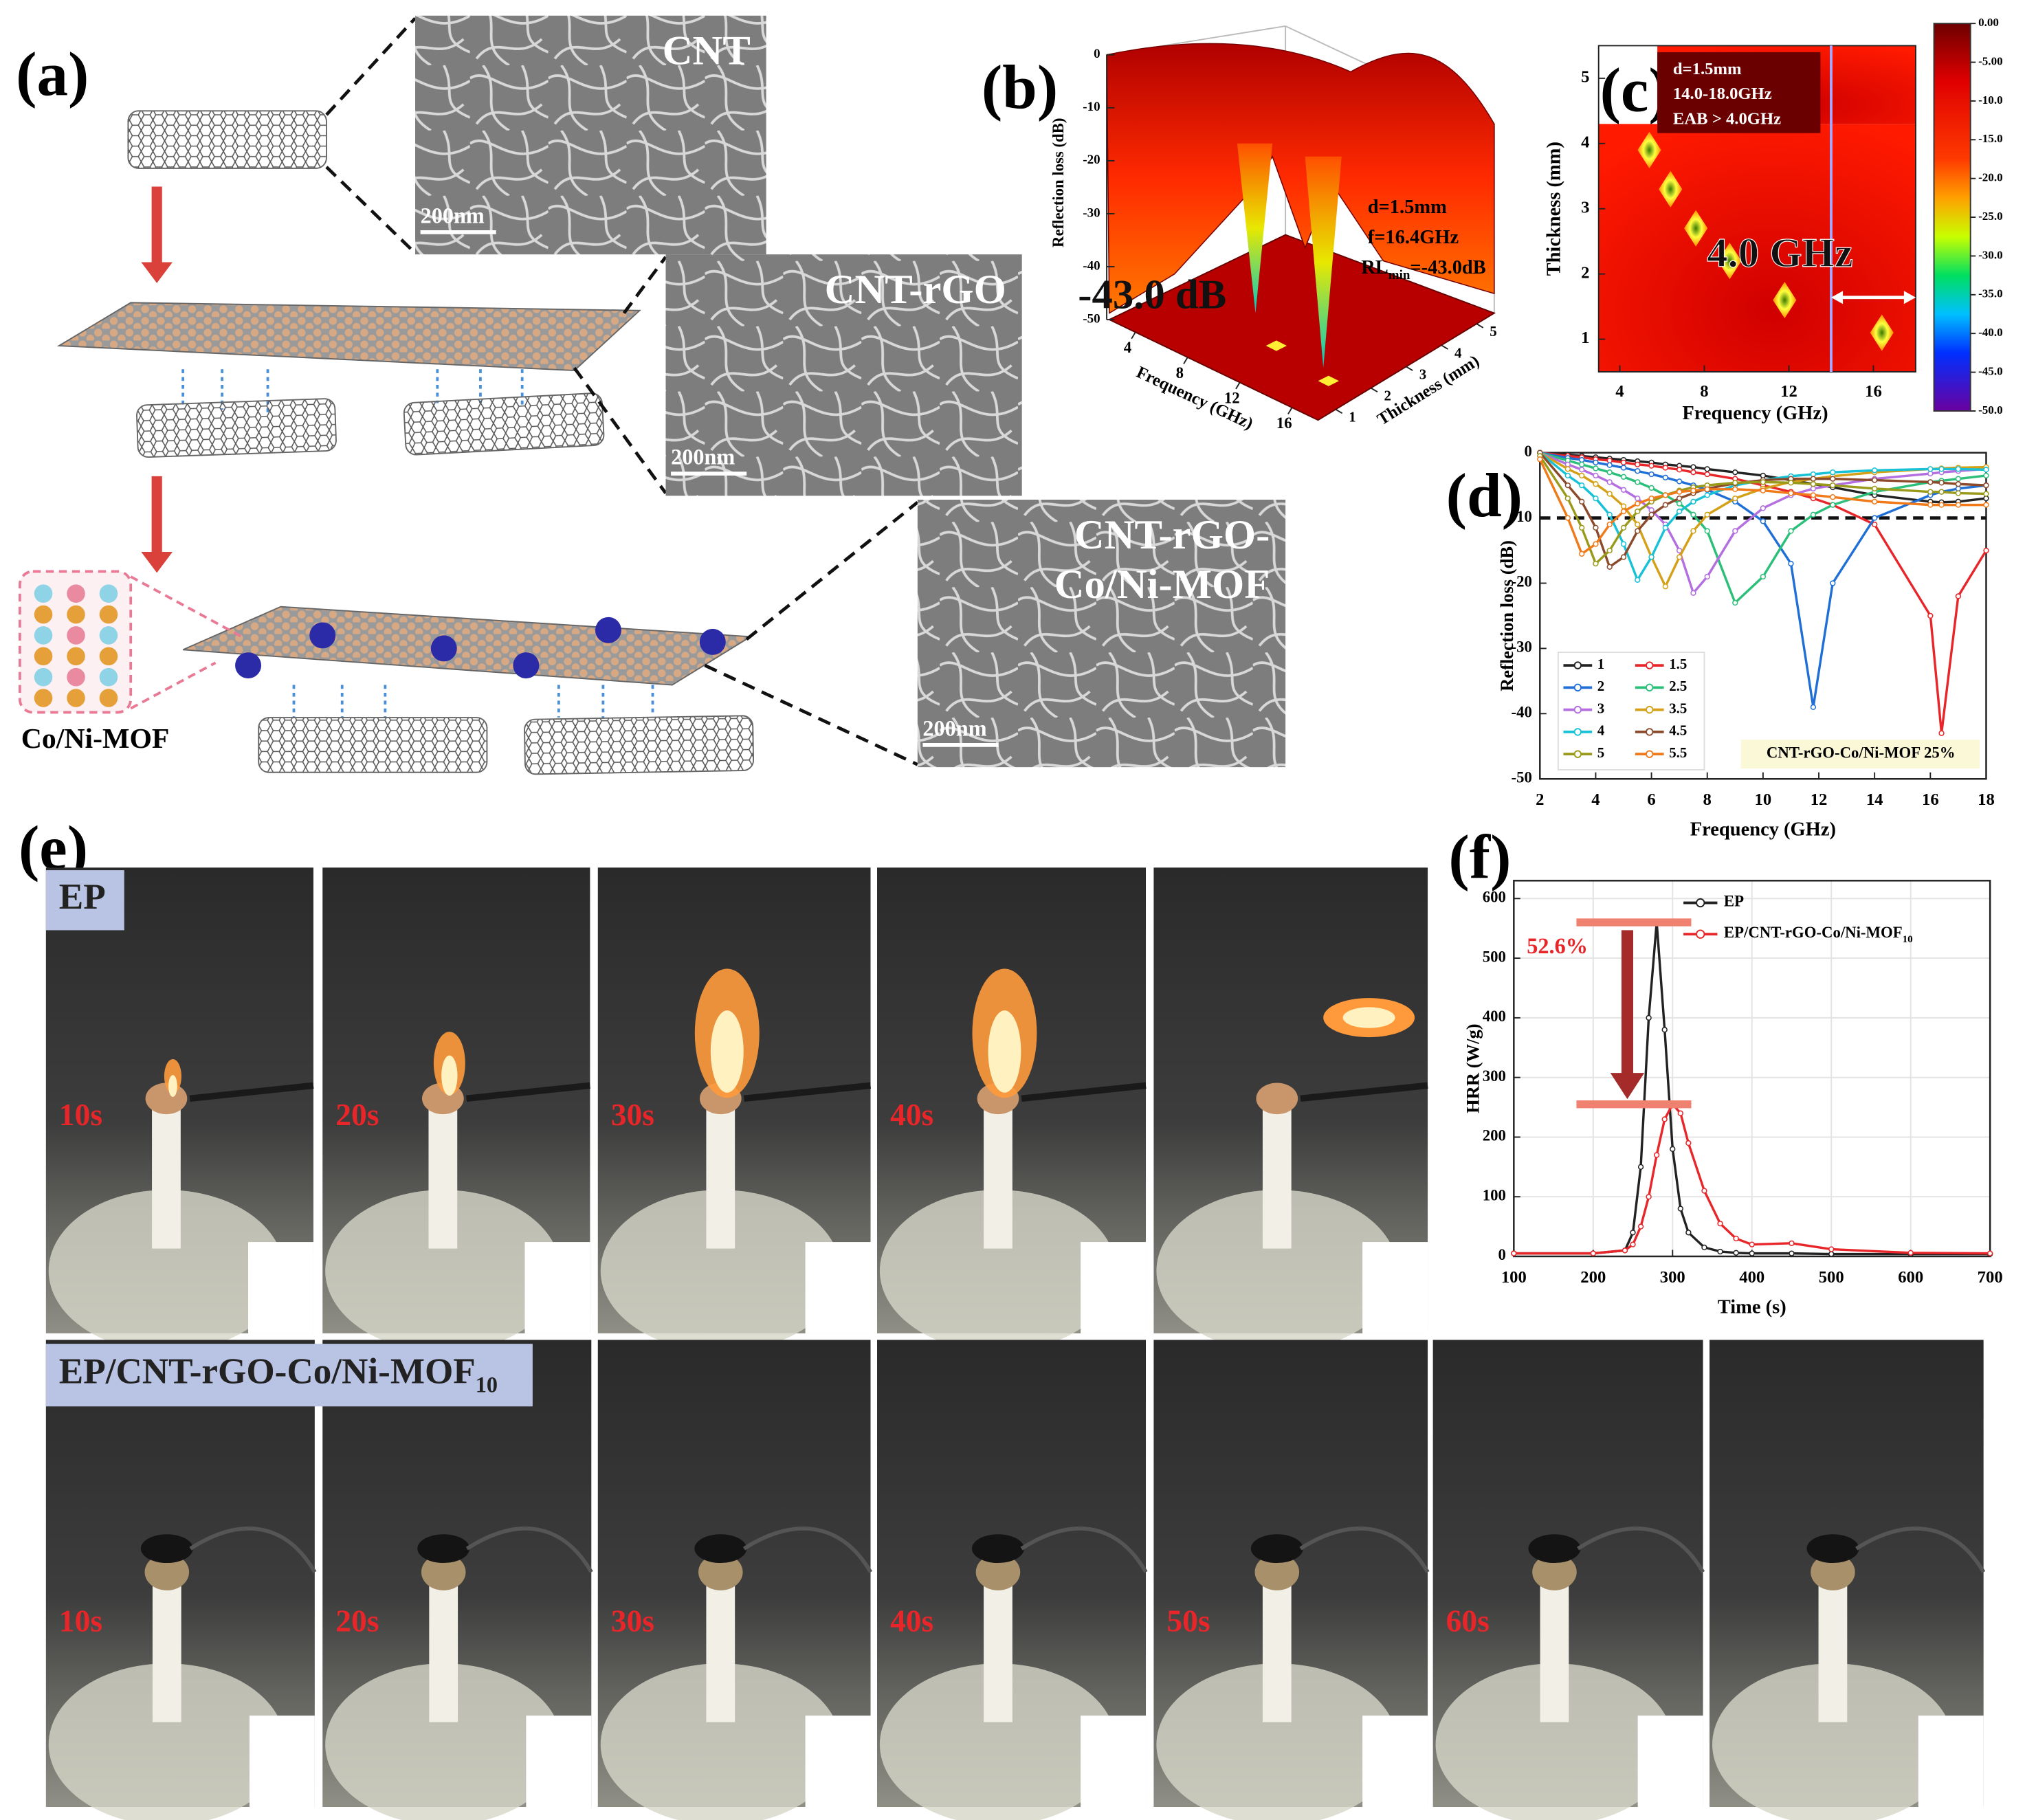  I want to click on series-line, so click(1763, 517).